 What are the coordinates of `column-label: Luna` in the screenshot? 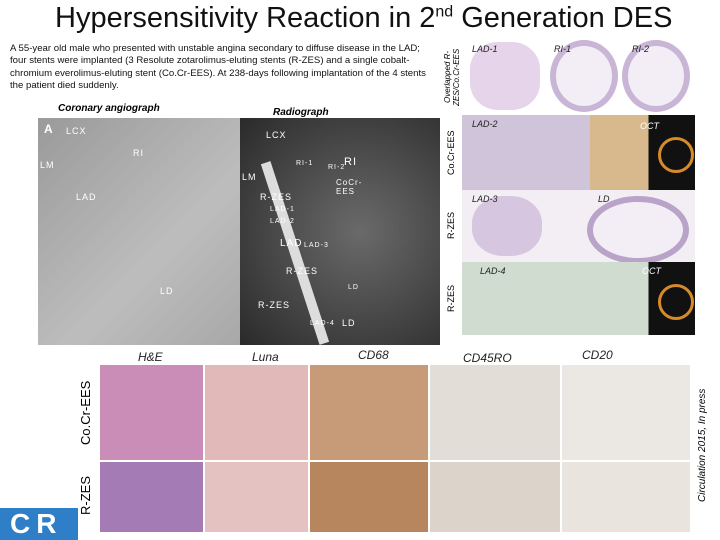 It's located at (265, 357).